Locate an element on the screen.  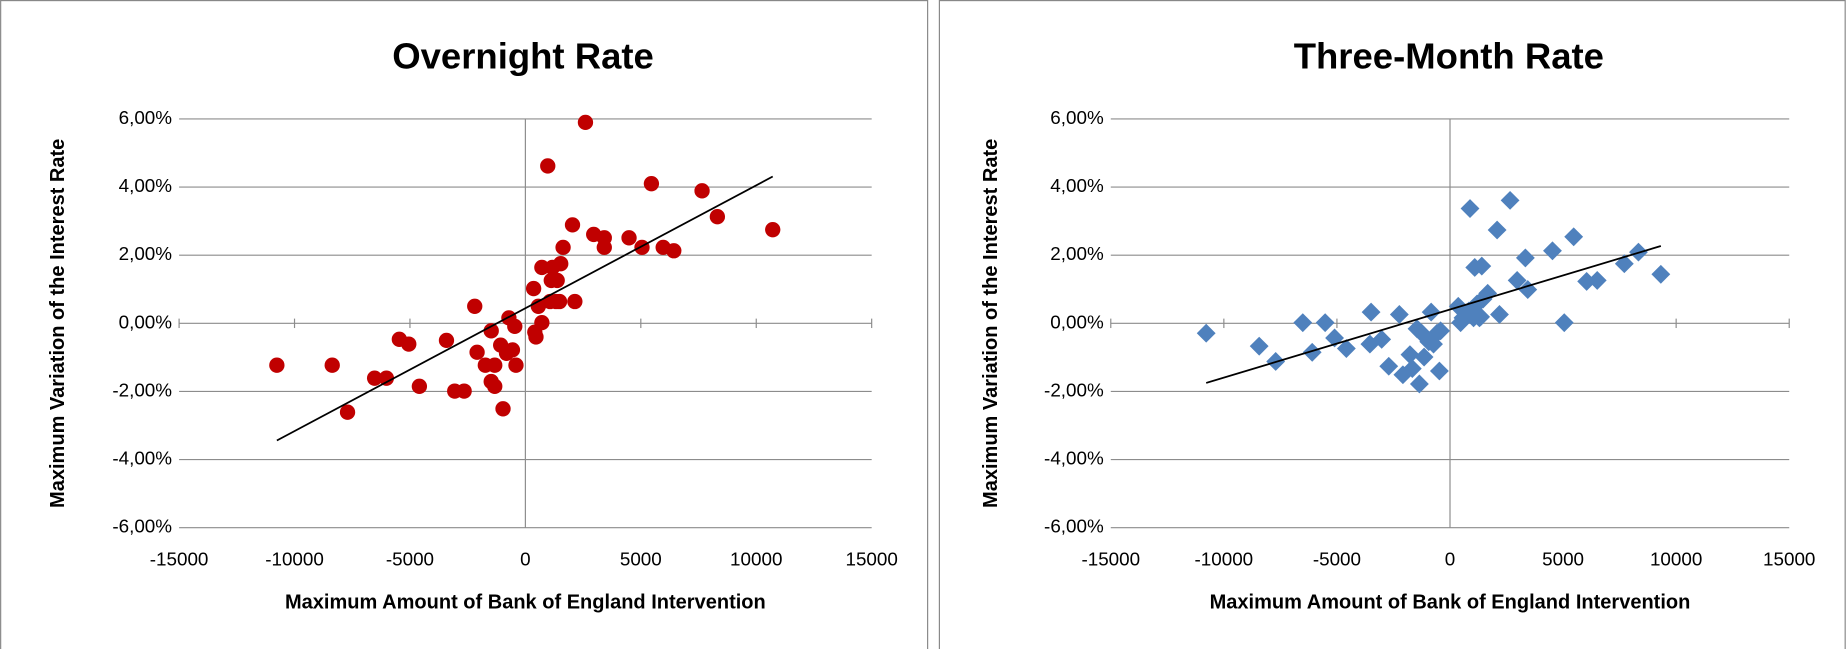
chart-title: Overnight Rate is located at coordinates (523, 56).